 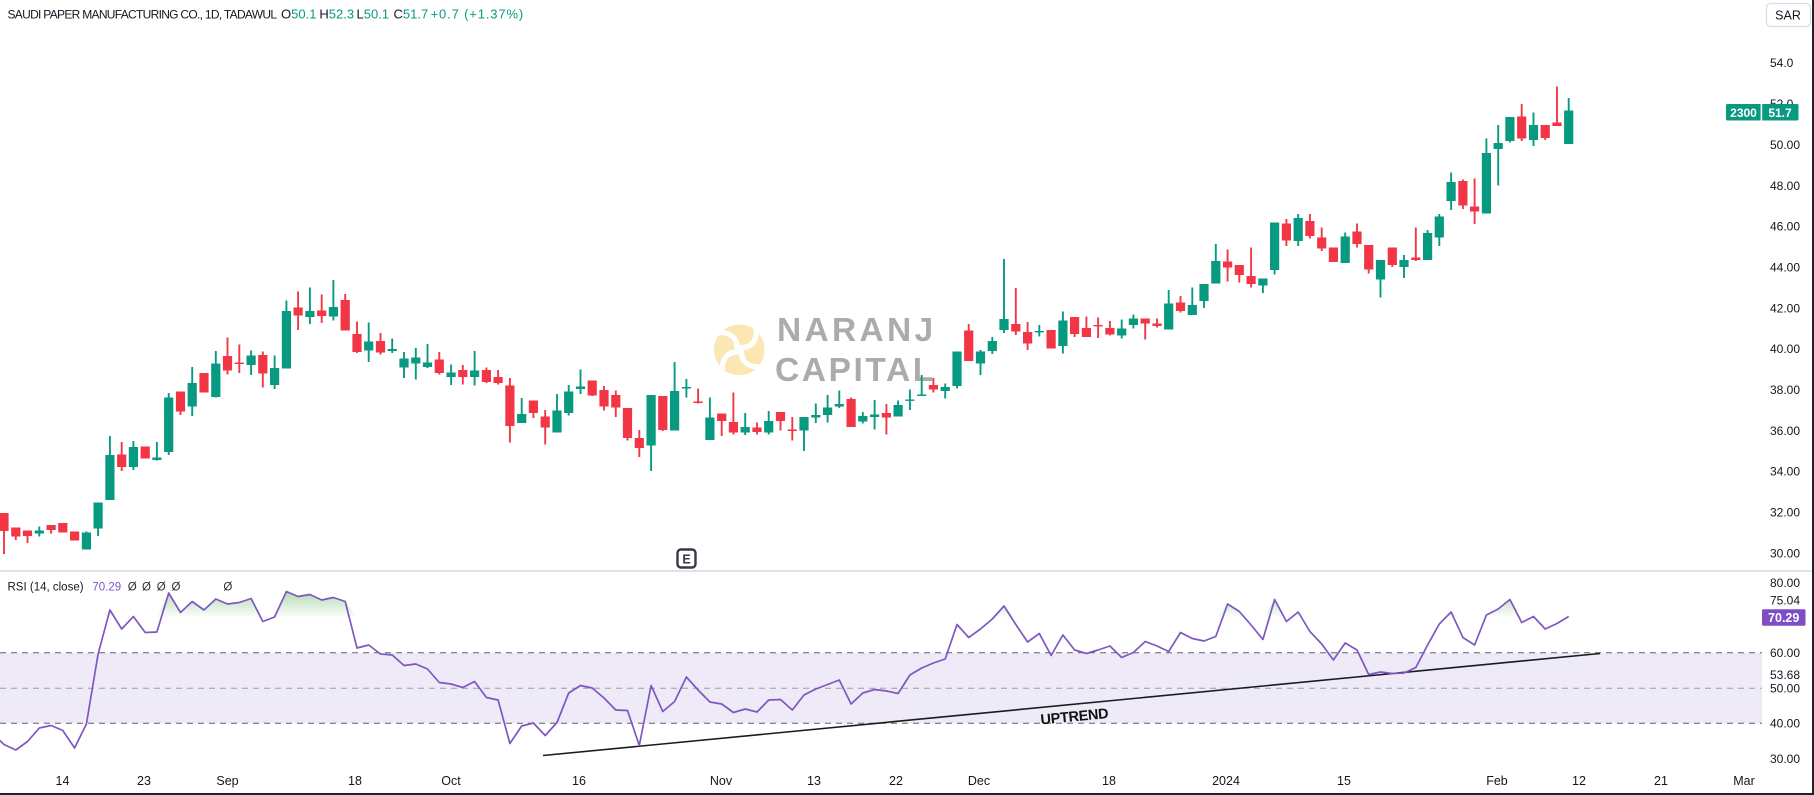 I want to click on svg-text: 60.00, so click(x=1785, y=653).